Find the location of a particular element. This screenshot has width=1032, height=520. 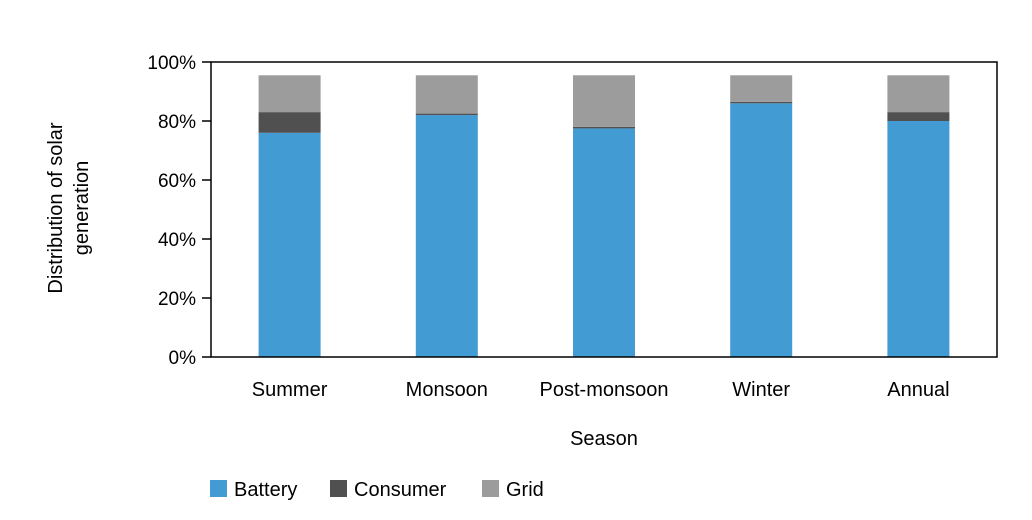

y-tick-label: 40% is located at coordinates (177, 240).